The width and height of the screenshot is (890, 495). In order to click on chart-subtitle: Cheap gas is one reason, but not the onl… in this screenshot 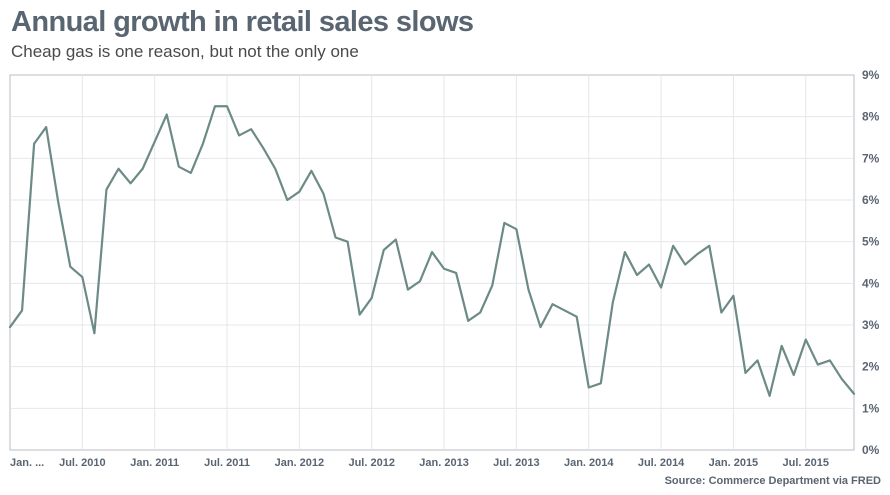, I will do `click(185, 51)`.